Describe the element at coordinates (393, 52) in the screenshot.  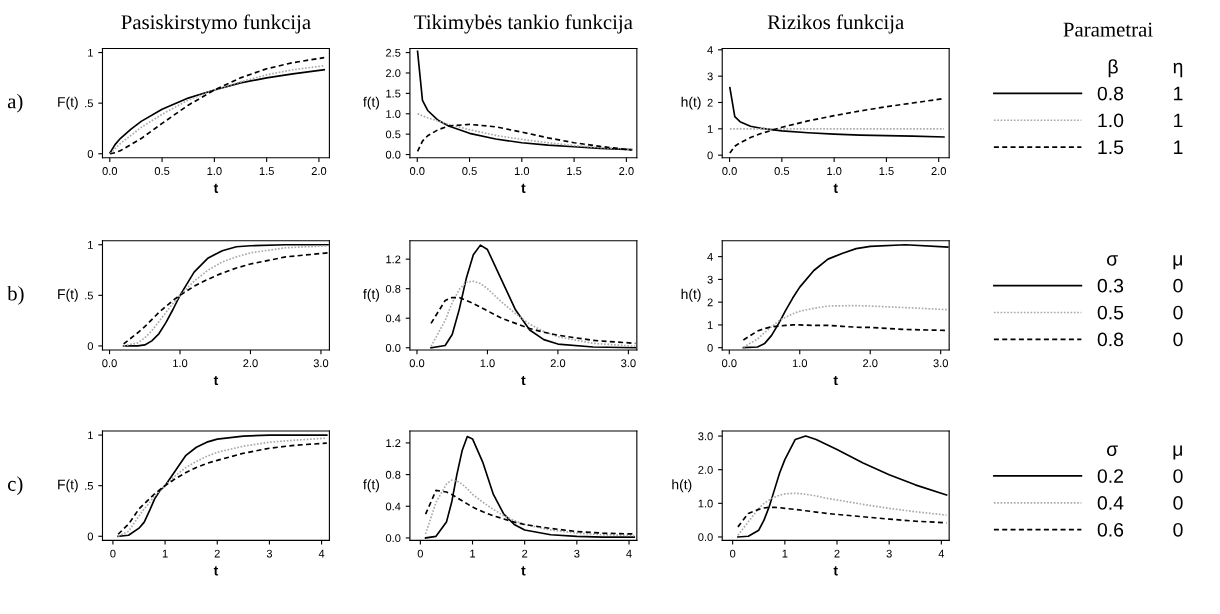
I see `y-tick-label: 2.5` at that location.